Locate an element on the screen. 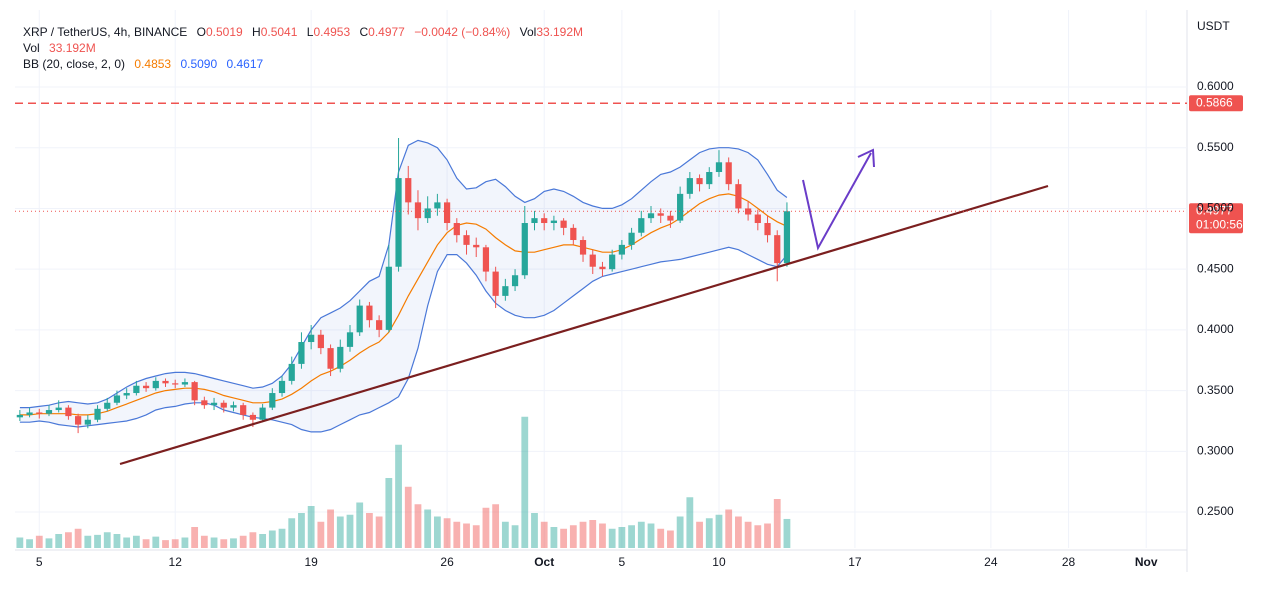 This screenshot has height=594, width=1282. bb-lower-value: 0.4617 is located at coordinates (245, 64).